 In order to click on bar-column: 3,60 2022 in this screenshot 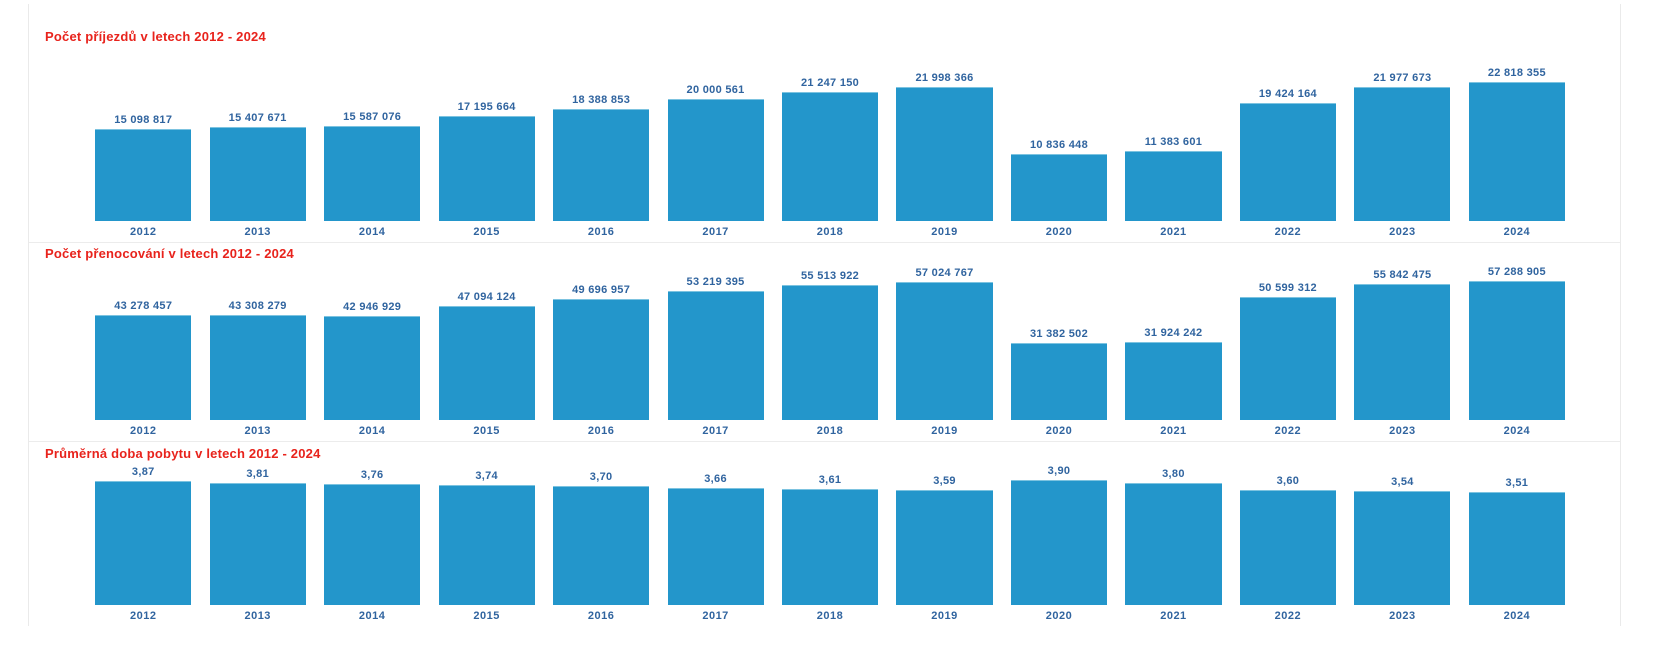, I will do `click(1288, 544)`.